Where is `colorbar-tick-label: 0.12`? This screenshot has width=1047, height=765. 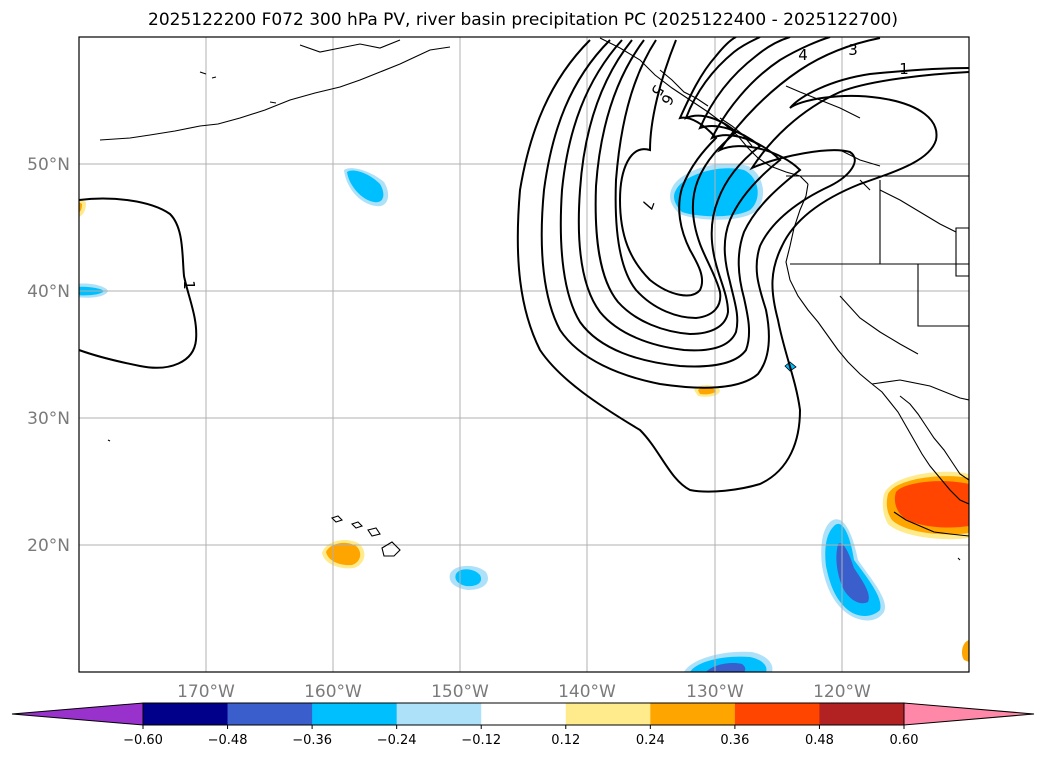 colorbar-tick-label: 0.12 is located at coordinates (565, 740).